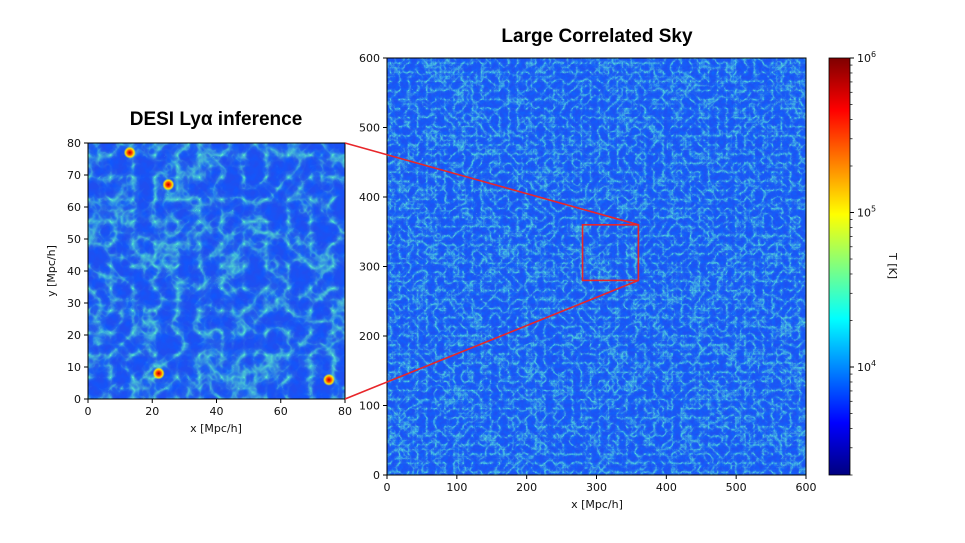  Describe the element at coordinates (666, 487) in the screenshot. I see `large-xtick-label: 400` at that location.